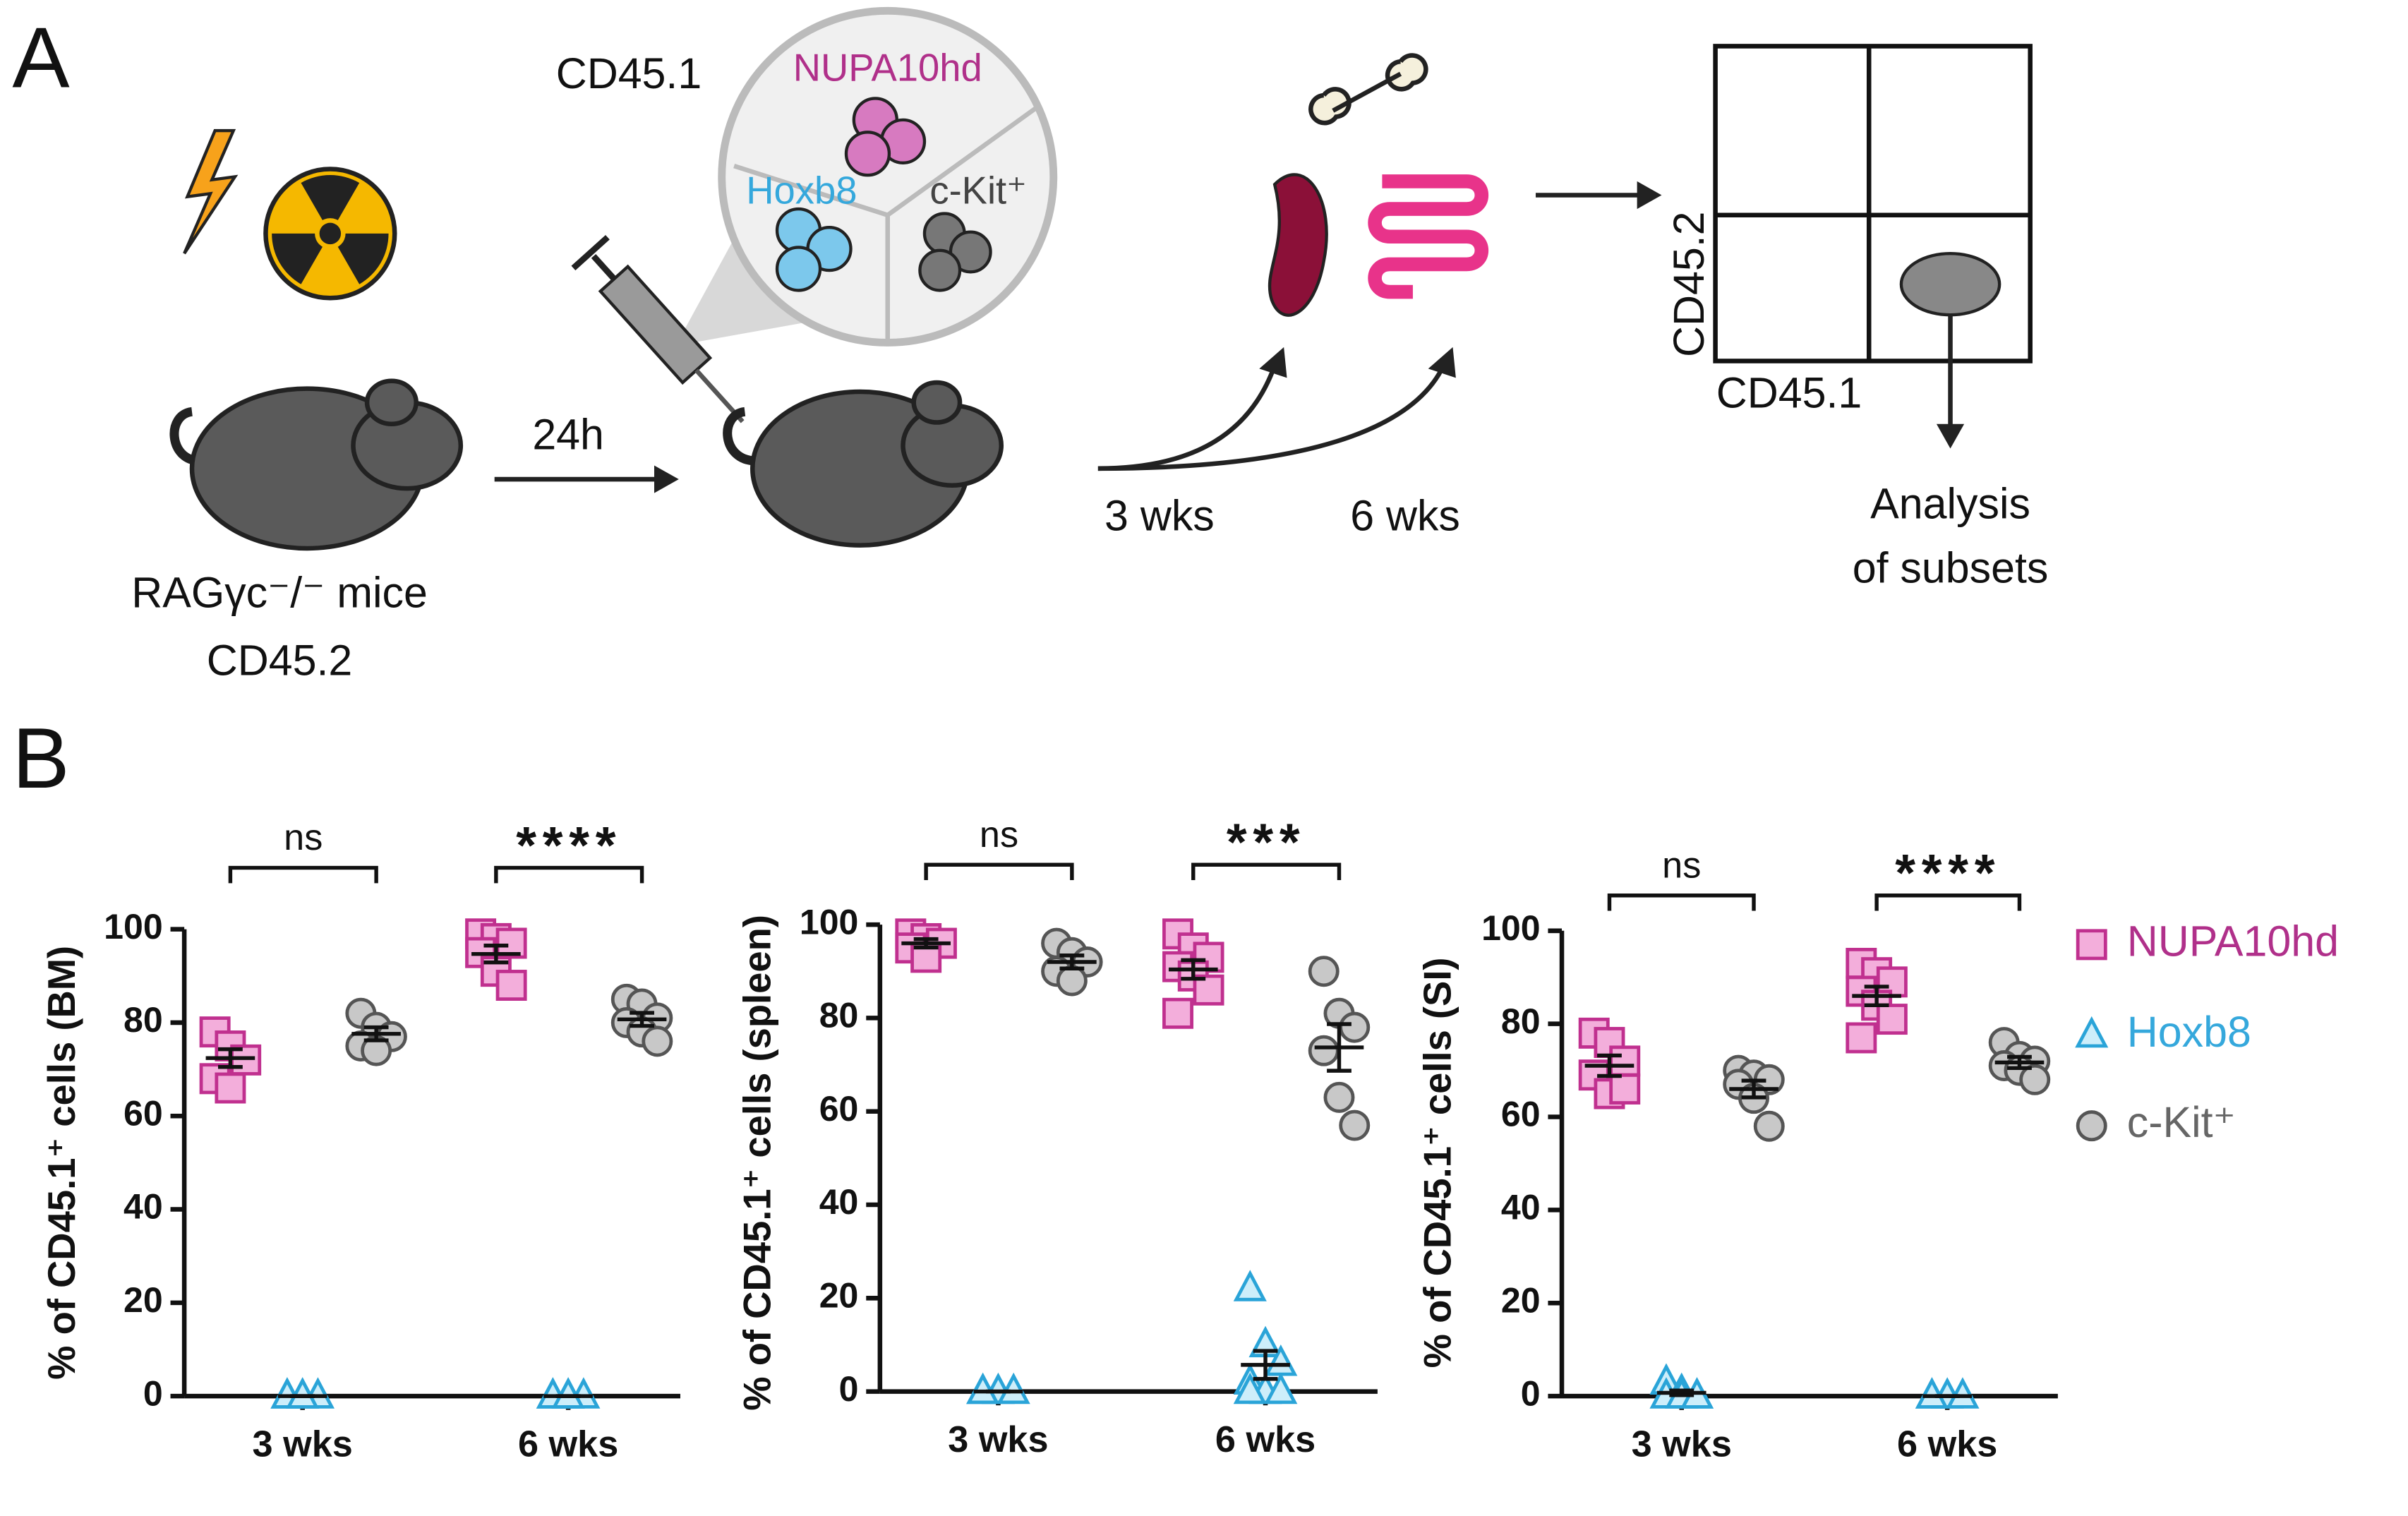 This screenshot has width=2408, height=1516. Describe the element at coordinates (1159, 516) in the screenshot. I see `timepoint-label: 3 wks` at that location.